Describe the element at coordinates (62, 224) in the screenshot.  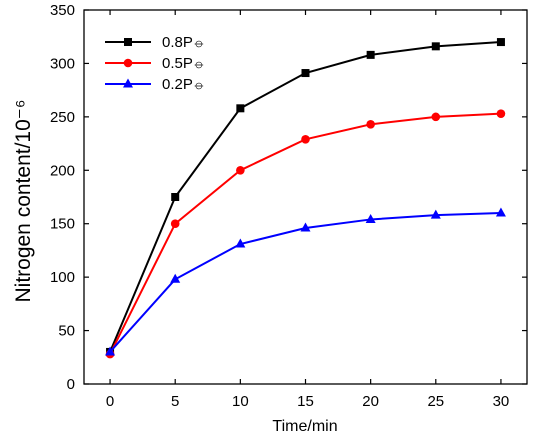
I see `y-tick-label: 150` at that location.